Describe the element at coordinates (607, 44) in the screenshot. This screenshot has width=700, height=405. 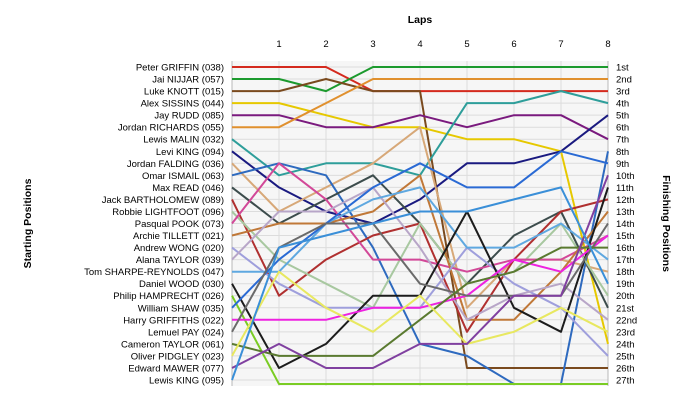
I see `x-tick-label: 8` at that location.